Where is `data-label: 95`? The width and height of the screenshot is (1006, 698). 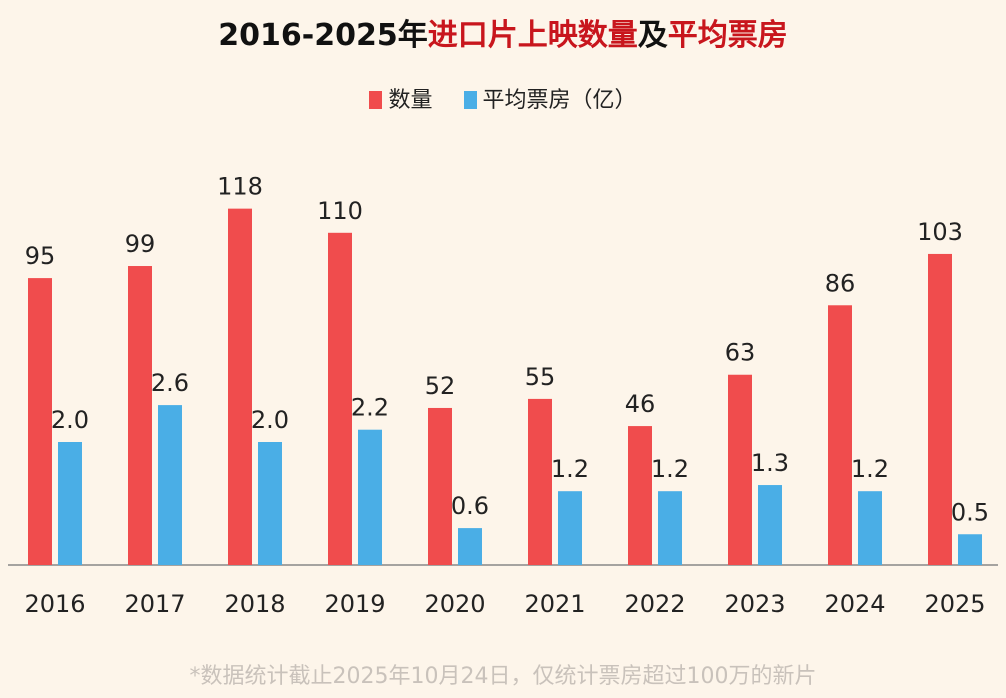 data-label: 95 is located at coordinates (40, 256).